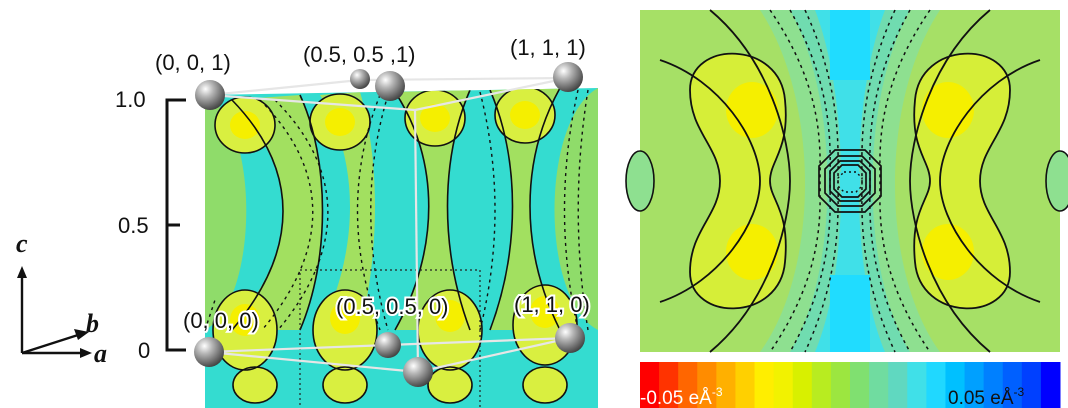  I want to click on axes-indicator, so click(54, 312).